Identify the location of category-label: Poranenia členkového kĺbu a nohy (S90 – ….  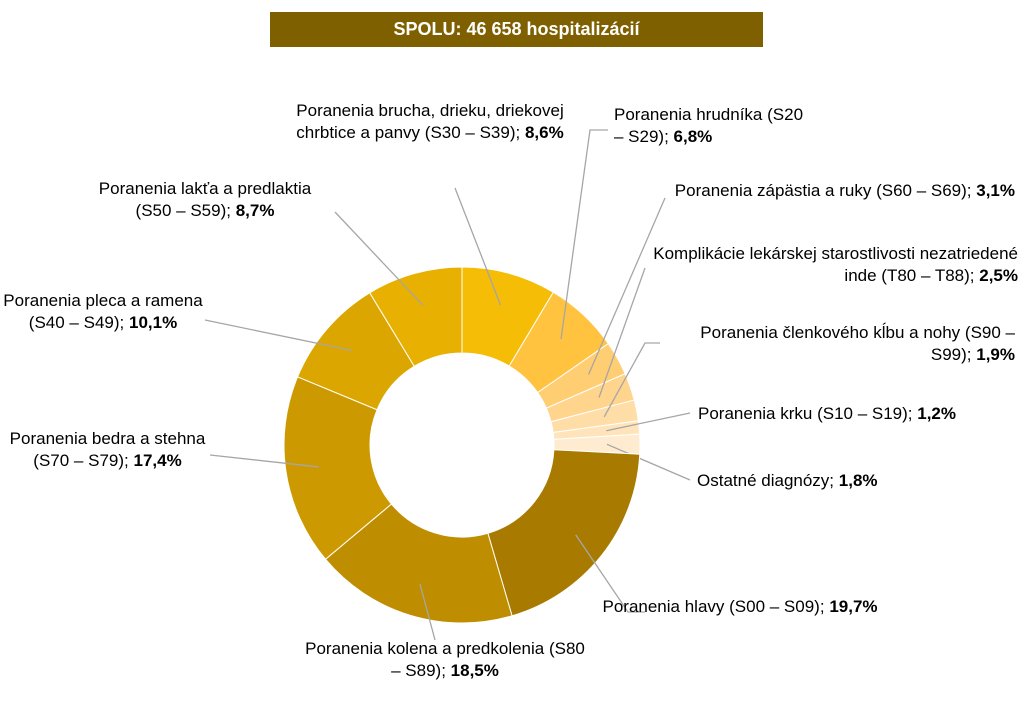
(857, 343).